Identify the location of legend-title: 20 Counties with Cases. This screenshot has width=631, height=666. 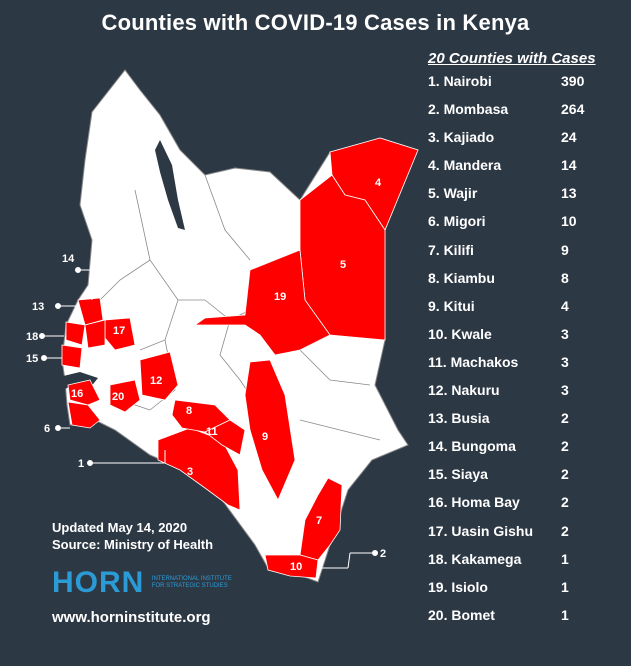
(512, 58).